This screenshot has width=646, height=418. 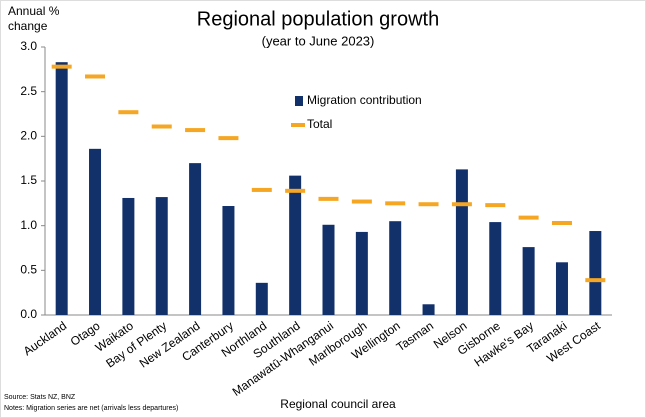 What do you see at coordinates (28, 26) in the screenshot?
I see `y-axis-title: change` at bounding box center [28, 26].